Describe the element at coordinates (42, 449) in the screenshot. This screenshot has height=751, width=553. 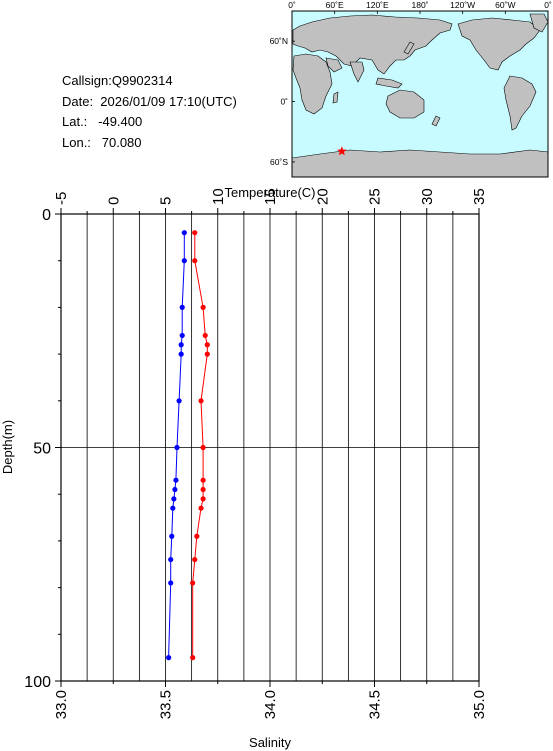
I see `depth-tick-label: 50` at that location.